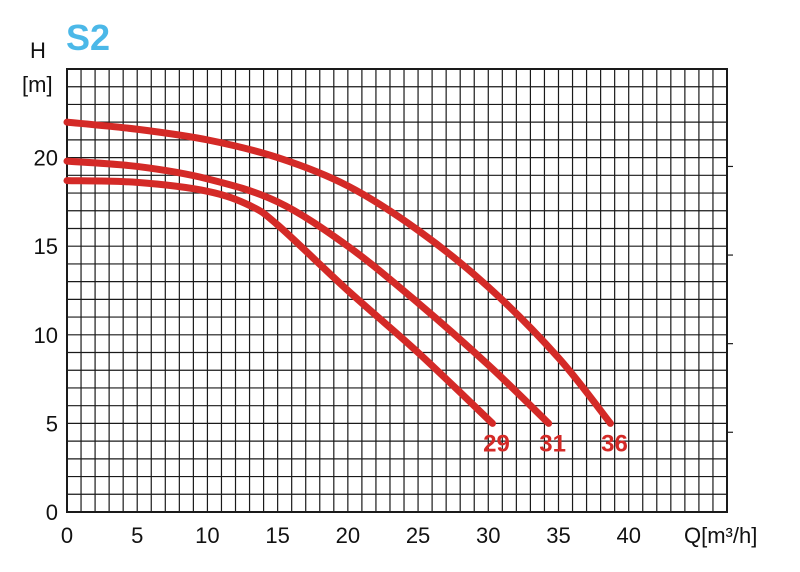 The width and height of the screenshot is (800, 572). I want to click on chart-title: S2, so click(88, 37).